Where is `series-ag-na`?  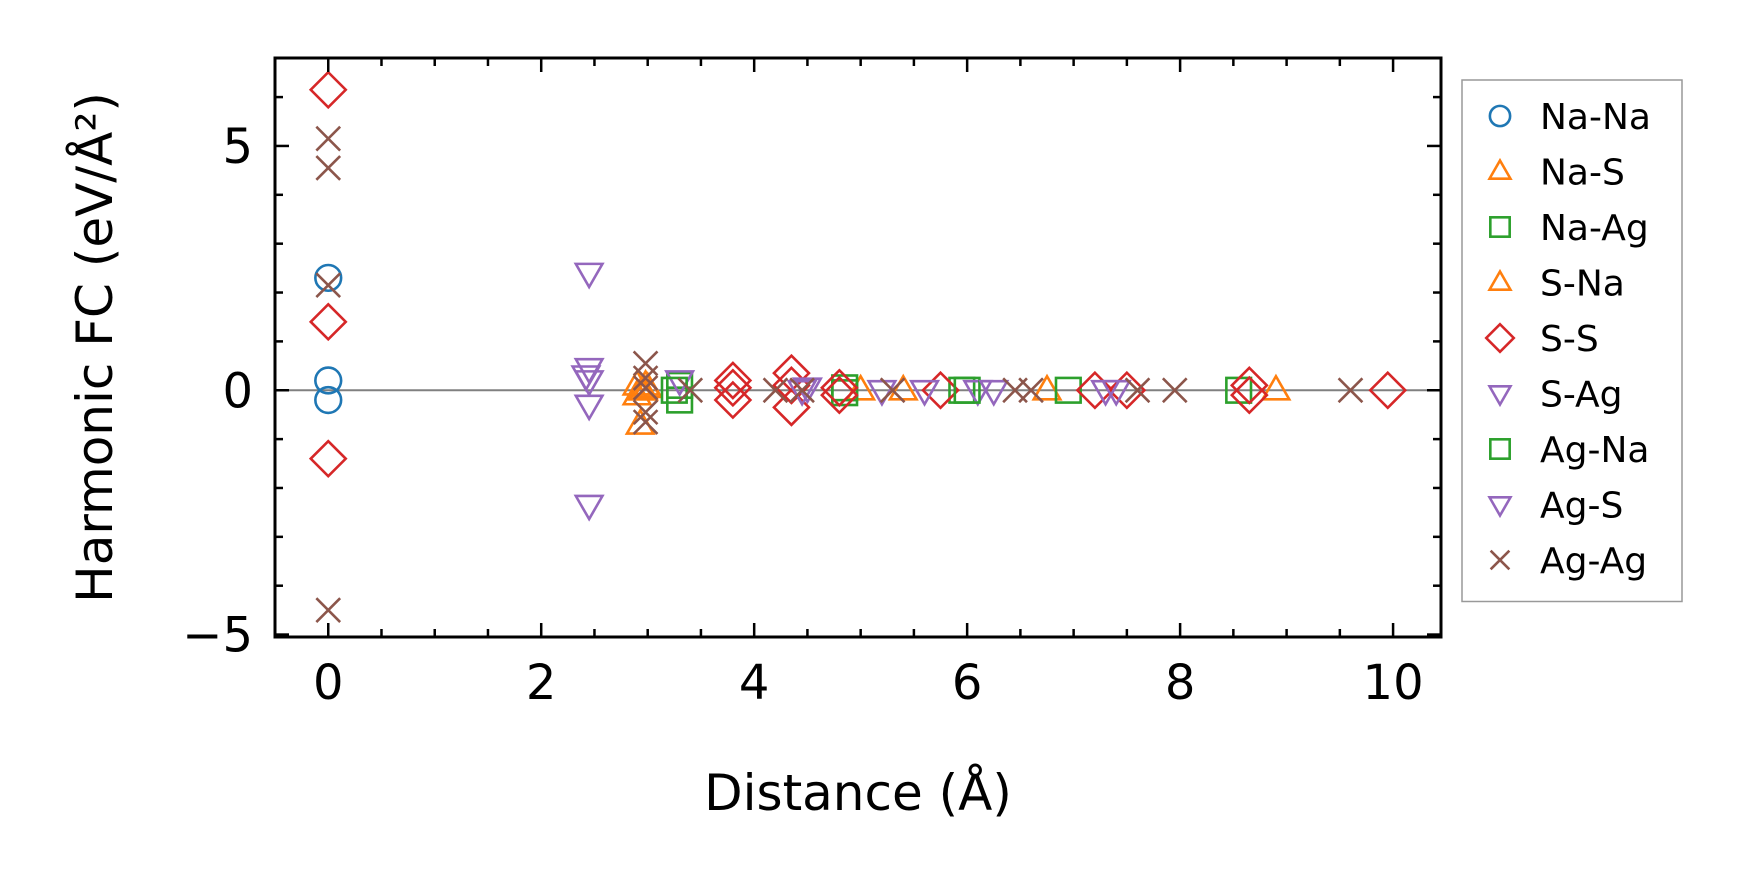 series-ag-na is located at coordinates (820, 390).